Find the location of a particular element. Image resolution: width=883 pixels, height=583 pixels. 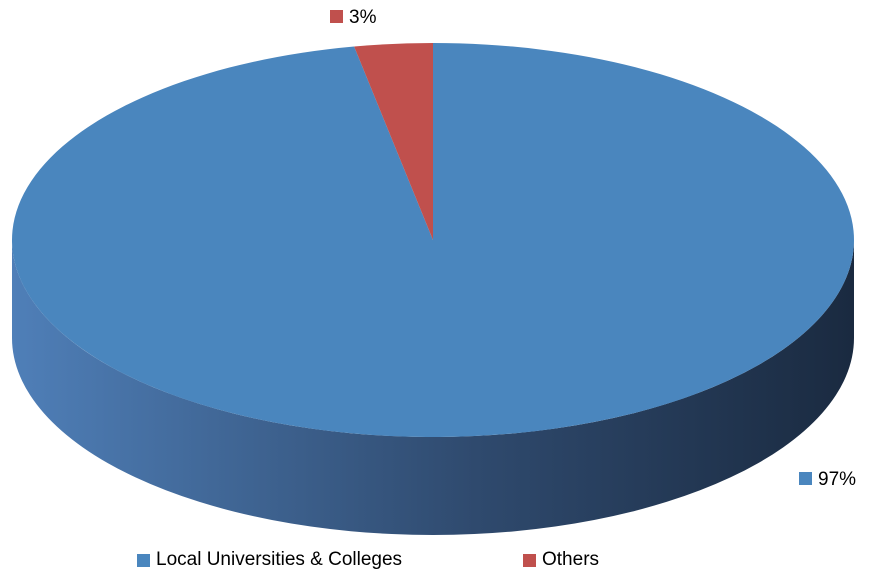

data-label-local-universities: 97% is located at coordinates (837, 479).